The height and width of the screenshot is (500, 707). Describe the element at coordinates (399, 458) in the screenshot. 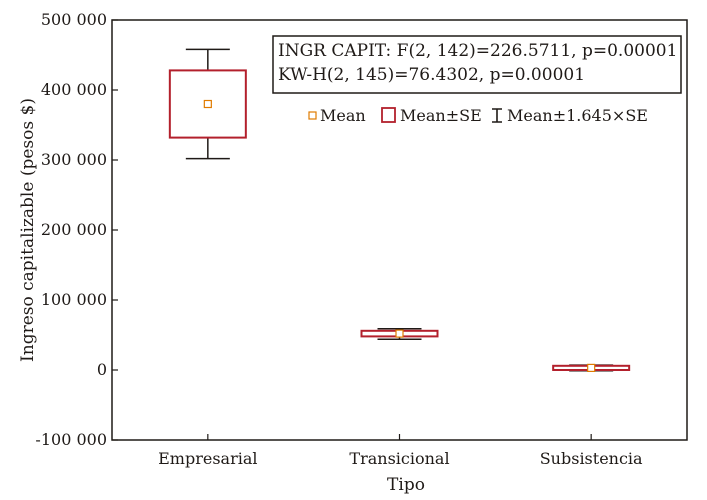

I see `x-tick-label: Transicional` at that location.